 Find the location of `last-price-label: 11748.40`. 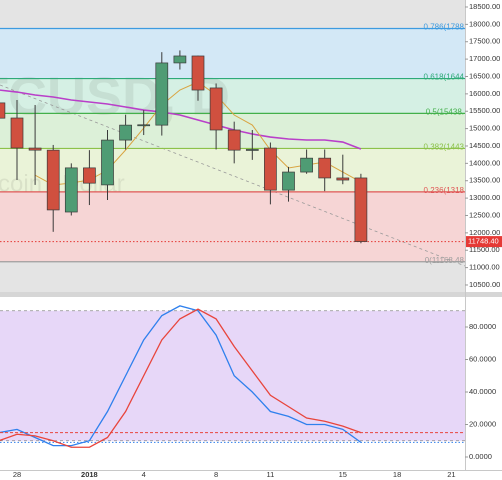

last-price-label: 11748.40 is located at coordinates (483, 241).